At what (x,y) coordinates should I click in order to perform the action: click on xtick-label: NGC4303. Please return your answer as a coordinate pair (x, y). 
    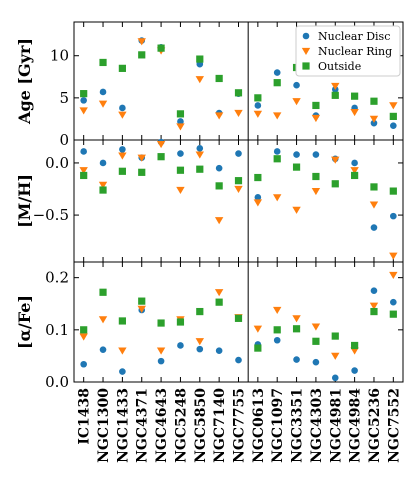
    Looking at the image, I should click on (317, 425).